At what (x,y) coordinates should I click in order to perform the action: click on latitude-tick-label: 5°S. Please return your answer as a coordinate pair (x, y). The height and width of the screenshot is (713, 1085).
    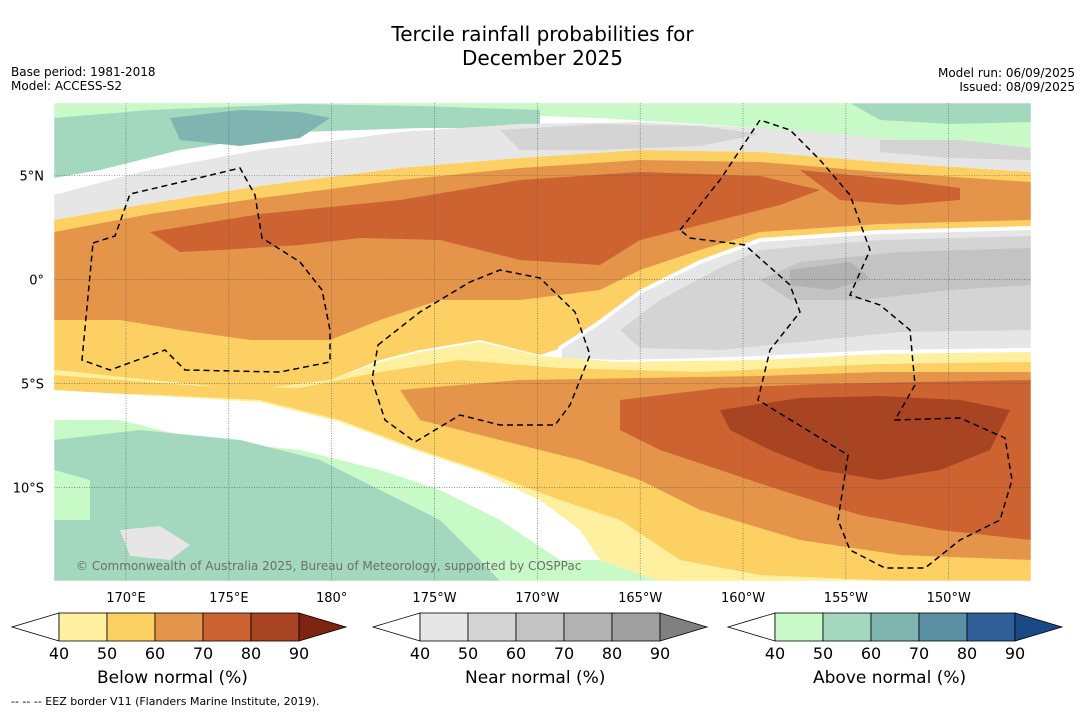
    Looking at the image, I should click on (32, 385).